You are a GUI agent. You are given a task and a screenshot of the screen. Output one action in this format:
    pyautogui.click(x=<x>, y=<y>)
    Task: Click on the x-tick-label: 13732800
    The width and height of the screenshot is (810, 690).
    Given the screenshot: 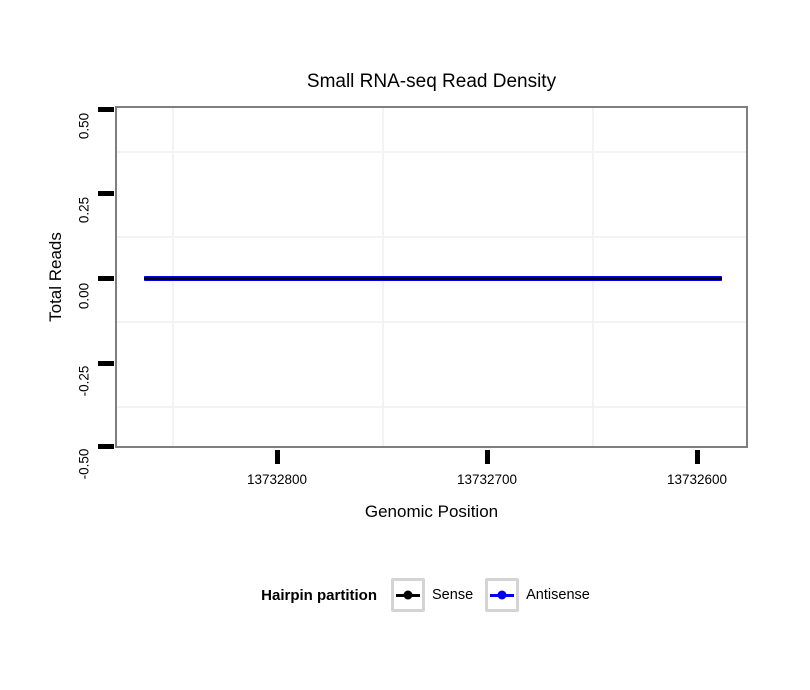 What is the action you would take?
    pyautogui.click(x=277, y=479)
    